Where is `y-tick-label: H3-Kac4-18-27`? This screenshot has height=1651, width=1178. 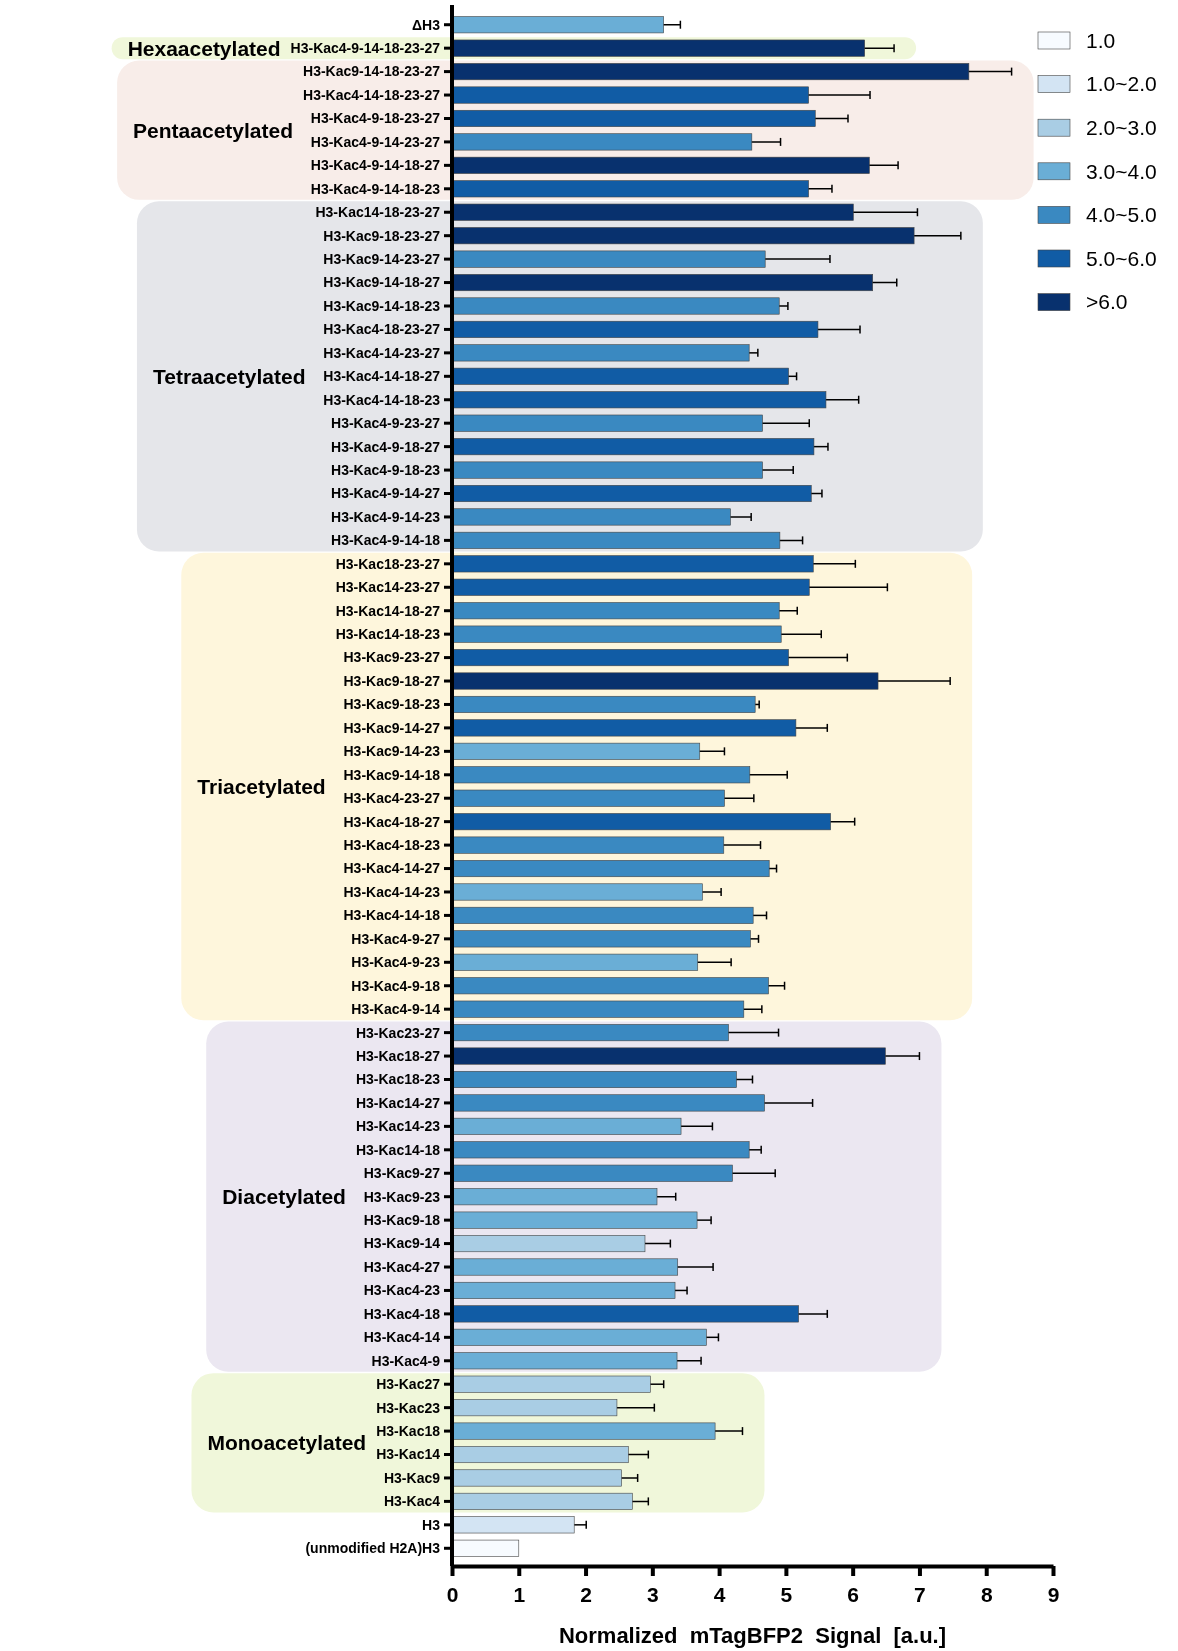 y-tick-label: H3-Kac4-18-27 is located at coordinates (392, 821).